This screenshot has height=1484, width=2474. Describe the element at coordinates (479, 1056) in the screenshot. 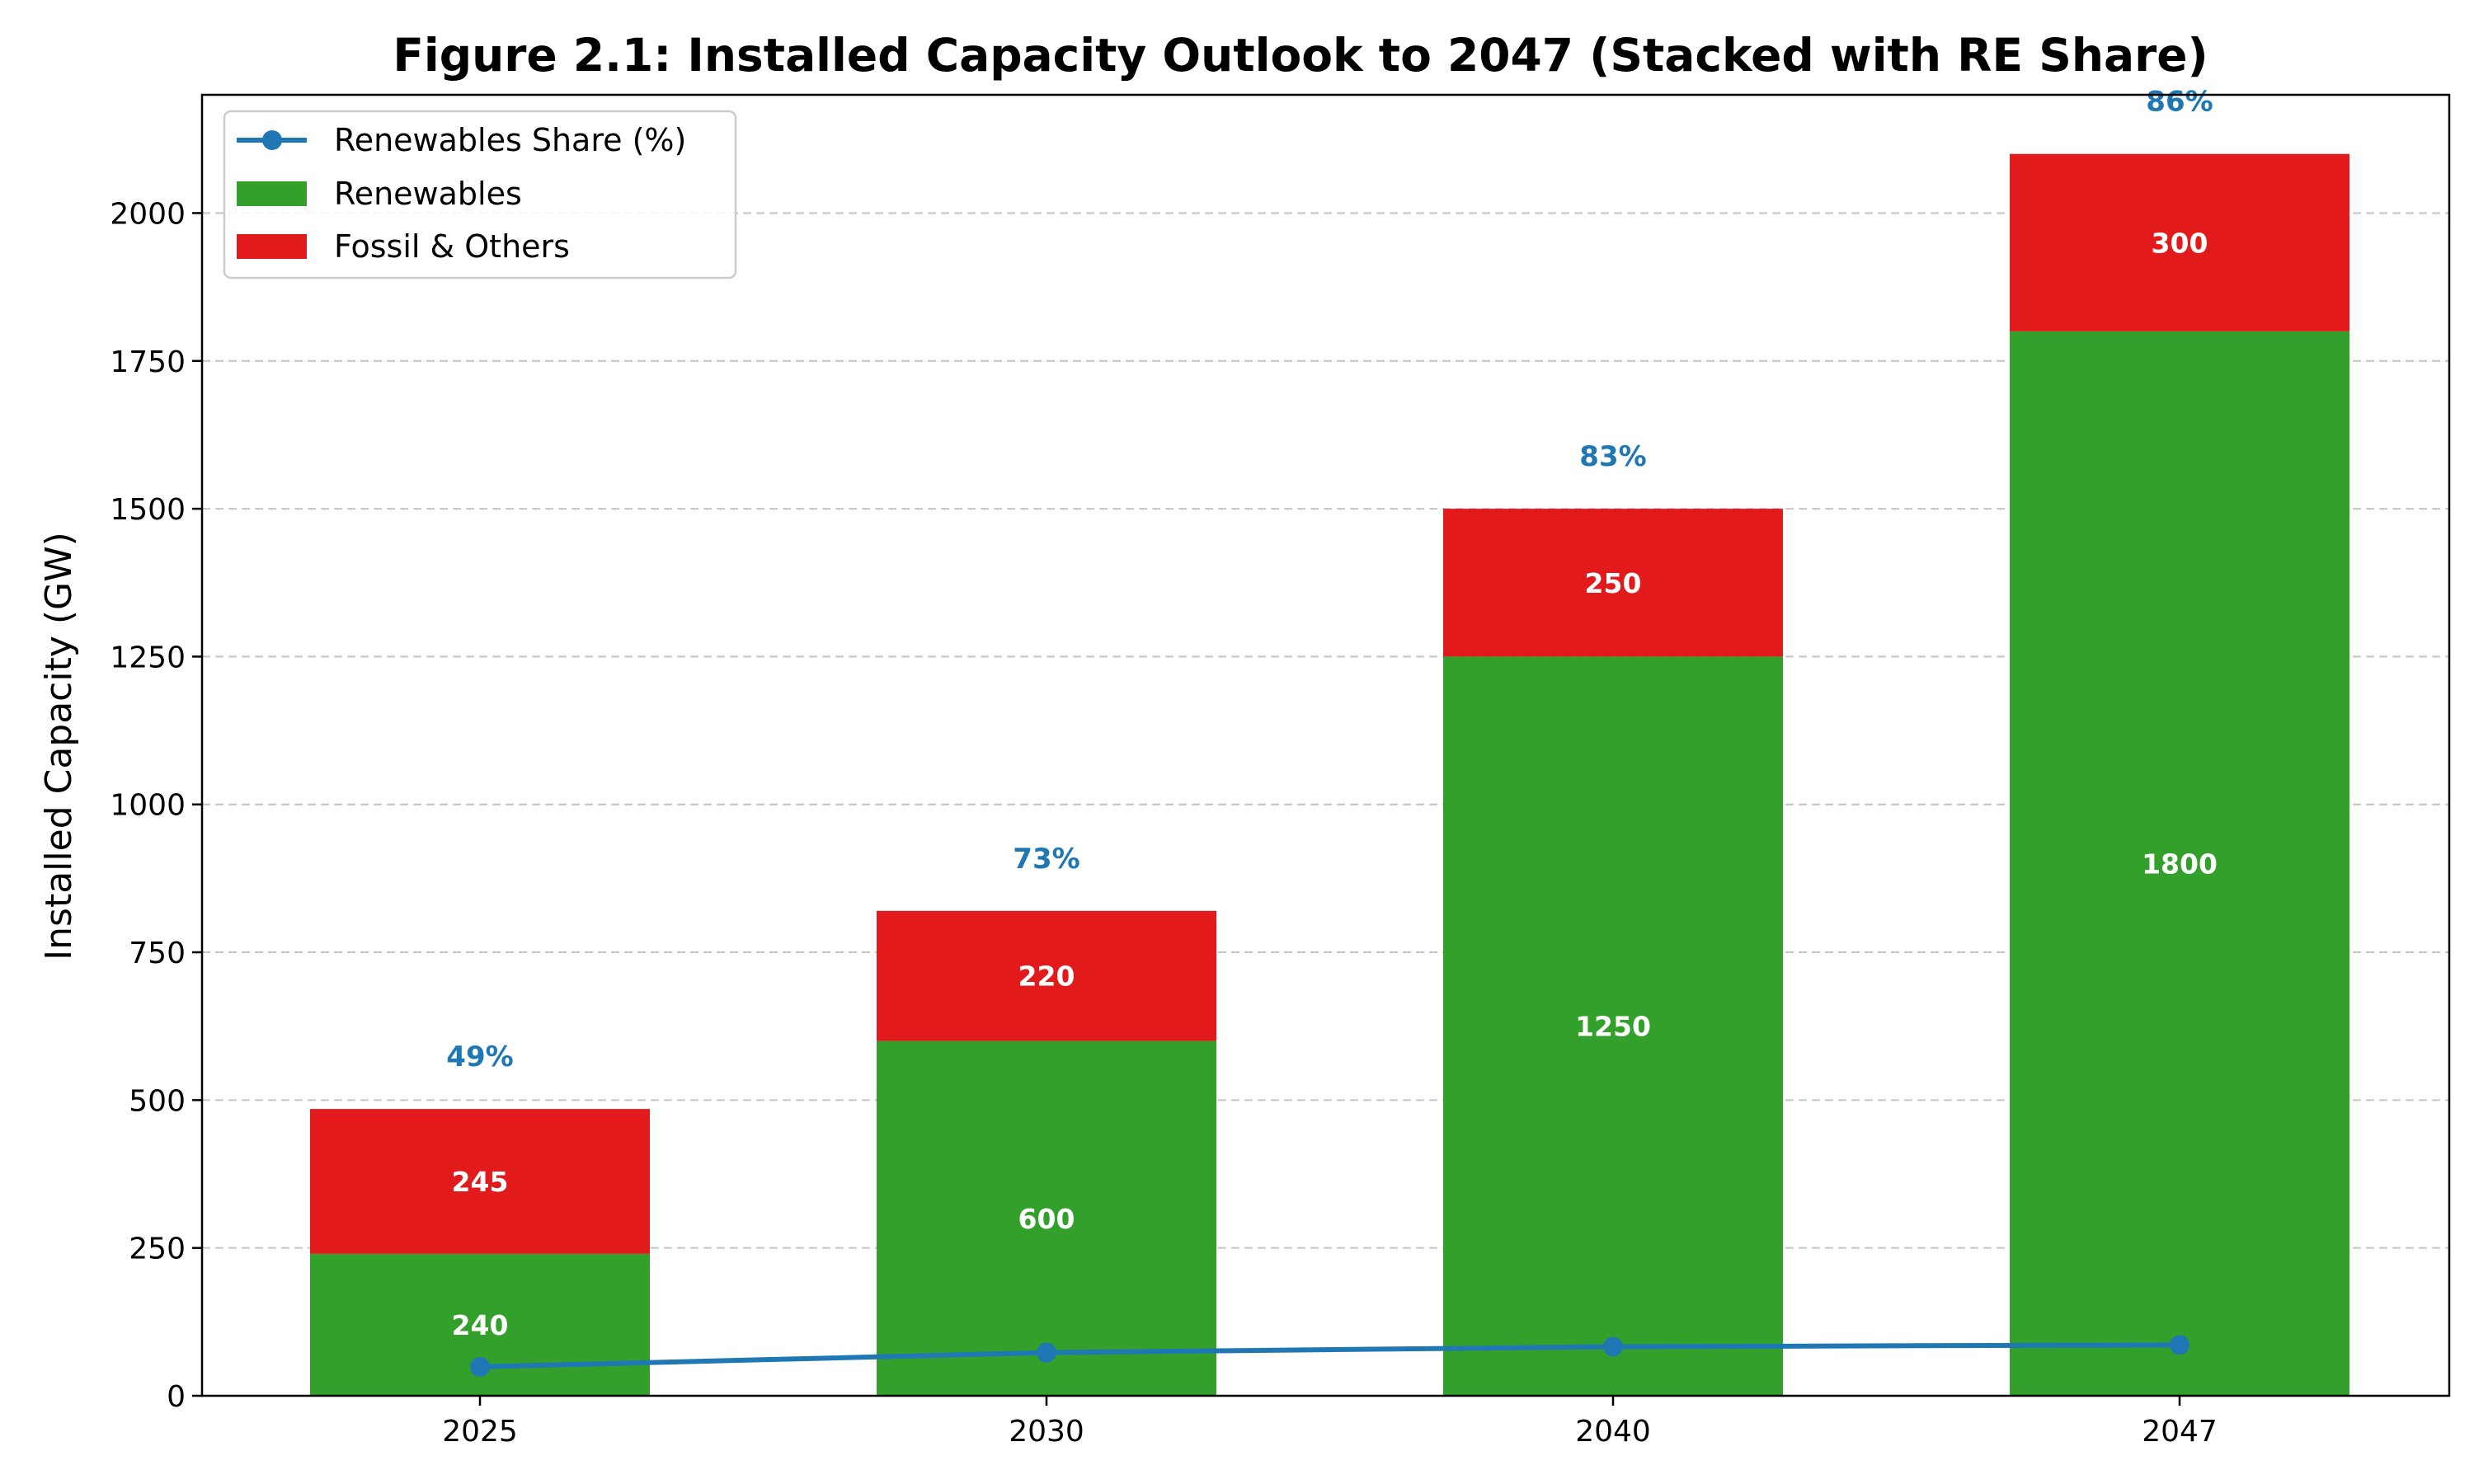

I see `share-label: 49%` at that location.